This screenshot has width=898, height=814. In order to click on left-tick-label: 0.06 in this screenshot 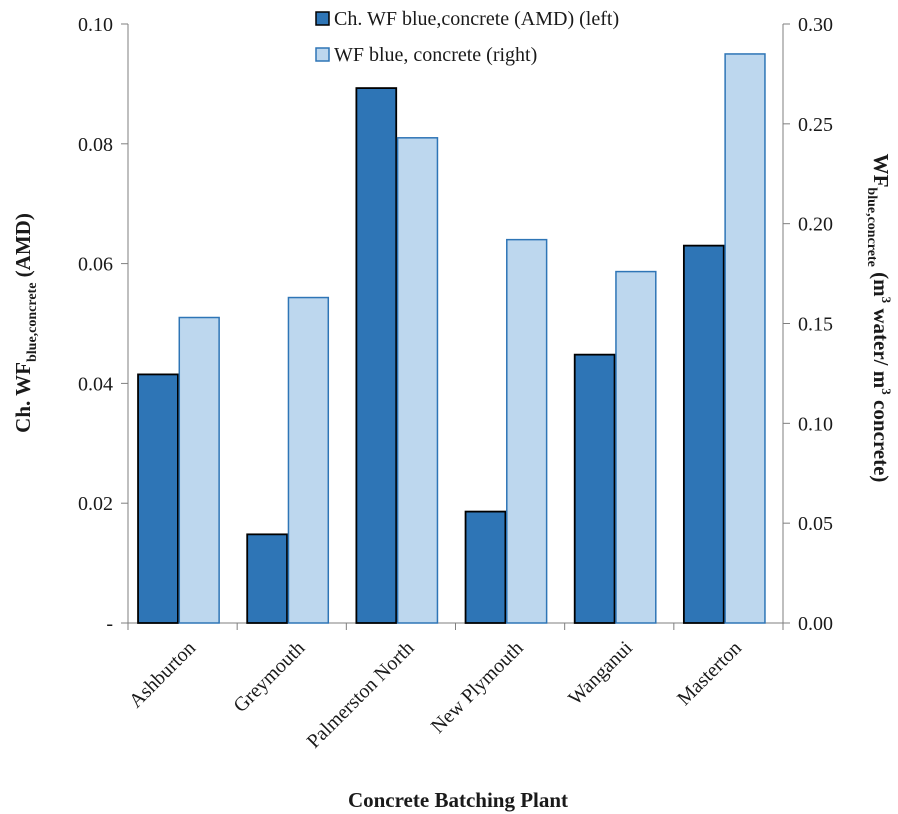, I will do `click(95, 265)`.